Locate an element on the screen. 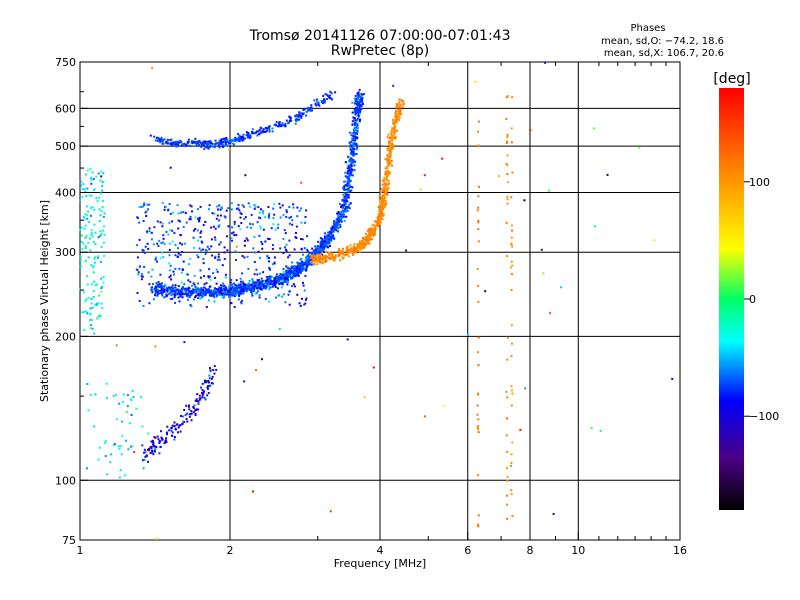 This screenshot has width=800, height=600. y-tick-label: 75 is located at coordinates (69, 540).